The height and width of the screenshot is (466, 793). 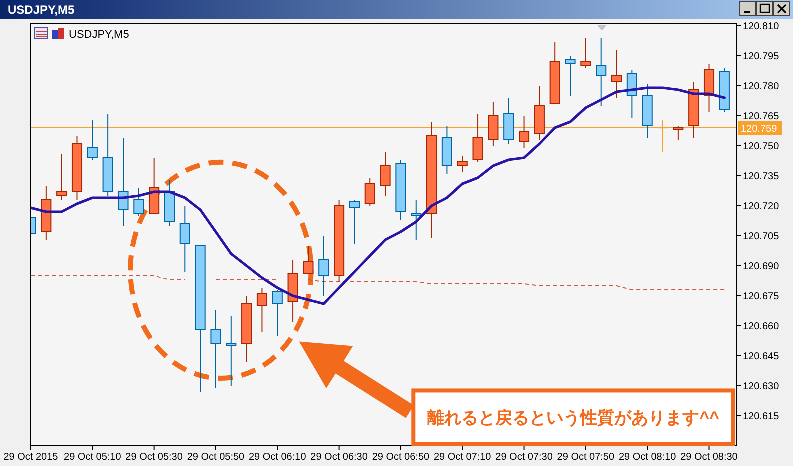 I want to click on x-tick-label: 29 Oct 06:30, so click(x=339, y=457).